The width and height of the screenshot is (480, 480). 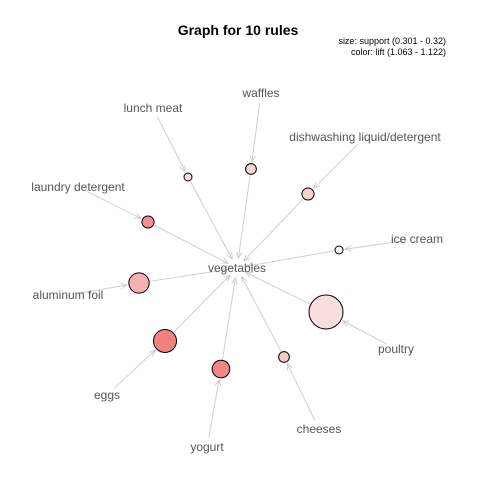 What do you see at coordinates (319, 429) in the screenshot?
I see `item-label-cheeses: cheeses` at bounding box center [319, 429].